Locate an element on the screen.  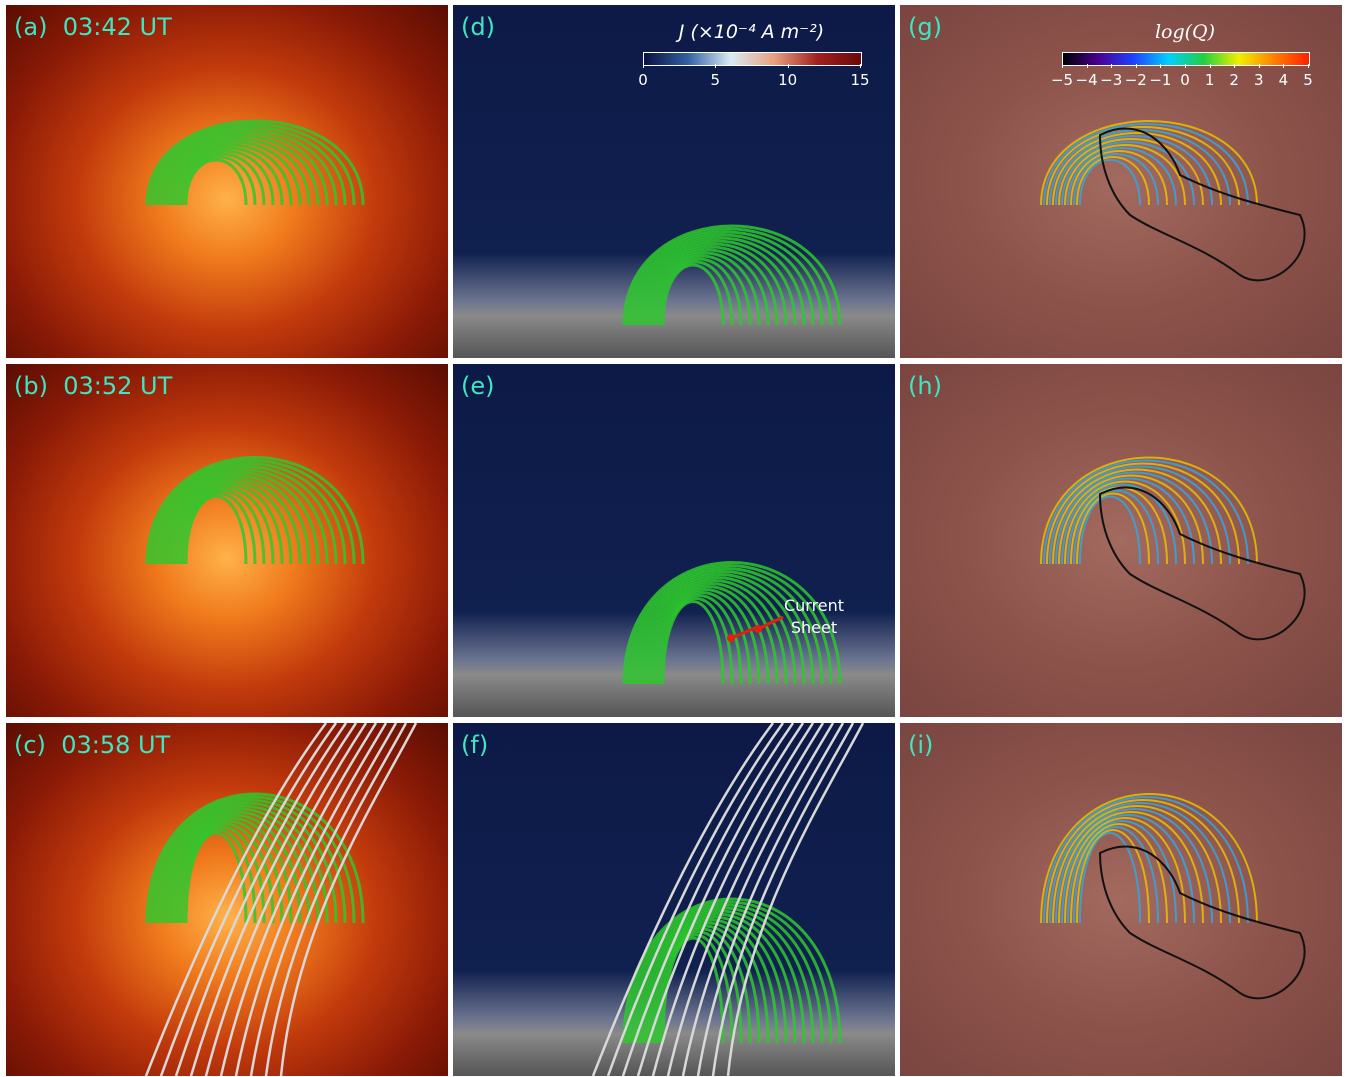
panel-letter: (i) is located at coordinates (921, 745).